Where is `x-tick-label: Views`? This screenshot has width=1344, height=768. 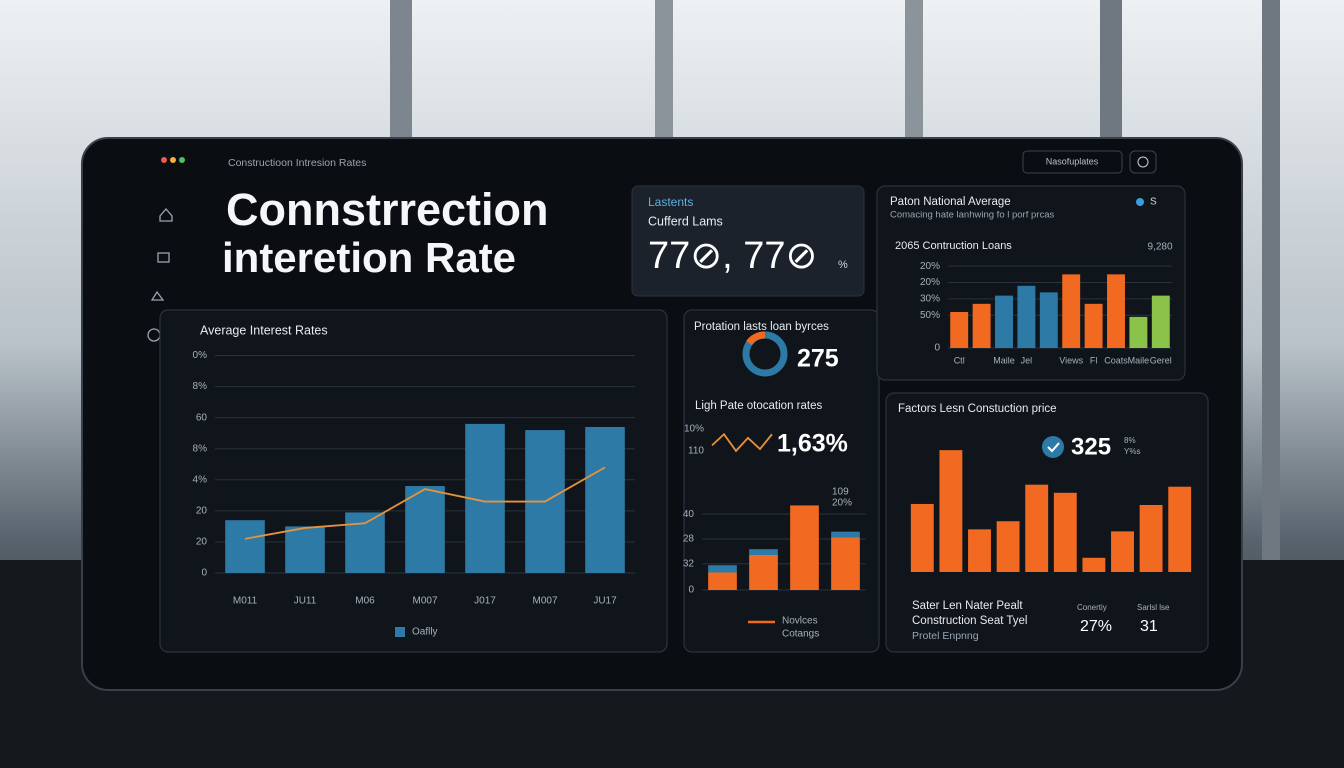 x-tick-label: Views is located at coordinates (1071, 360).